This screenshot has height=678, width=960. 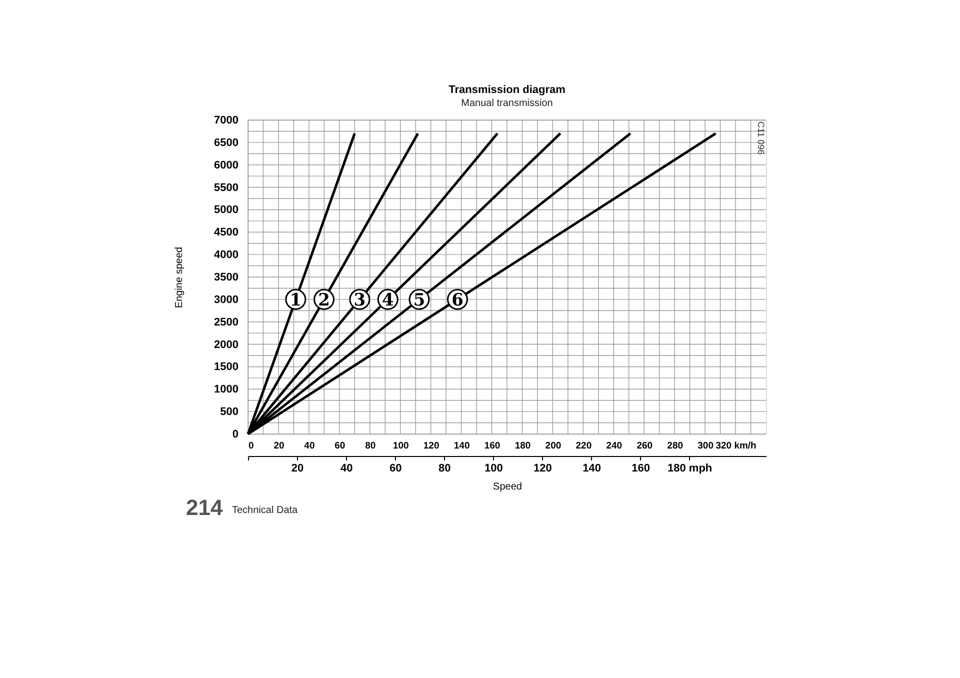 What do you see at coordinates (279, 446) in the screenshot?
I see `x-tick-label: 20` at bounding box center [279, 446].